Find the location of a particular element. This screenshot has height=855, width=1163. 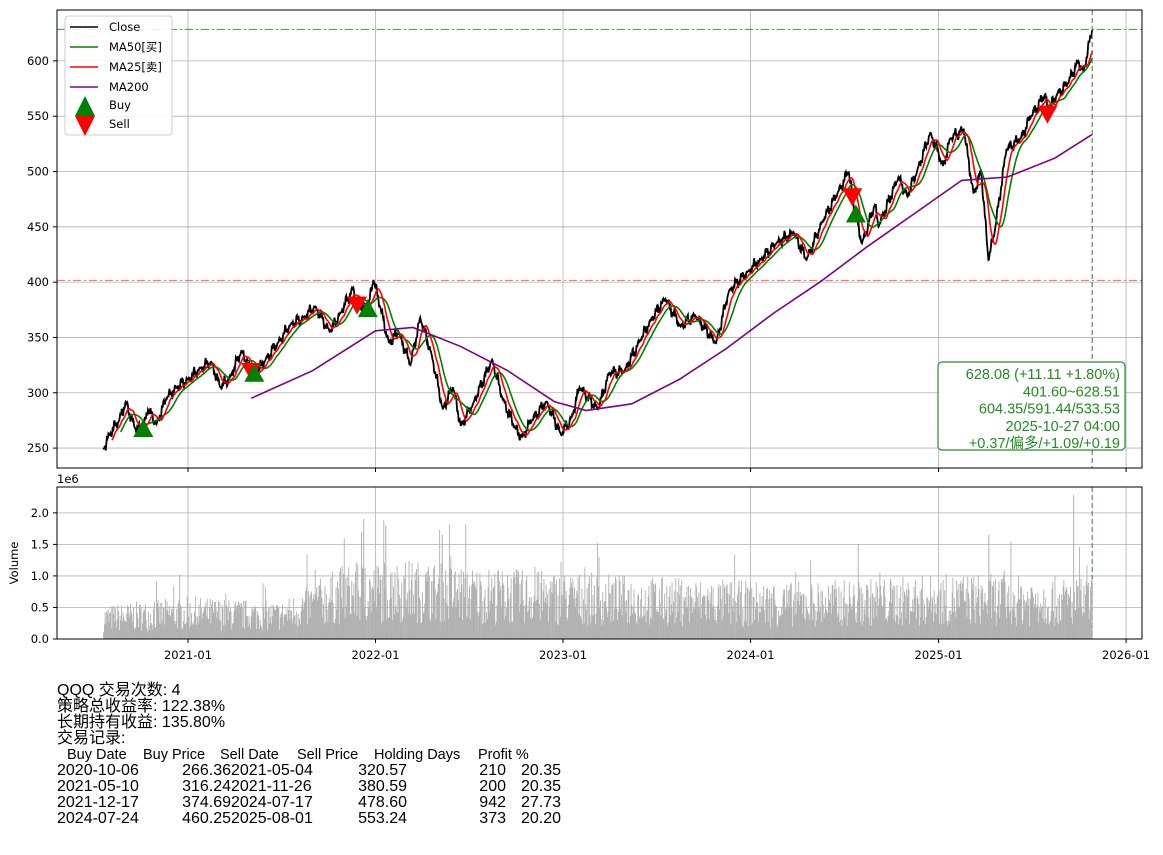

legend-label: MA25[卖] is located at coordinates (135, 67).